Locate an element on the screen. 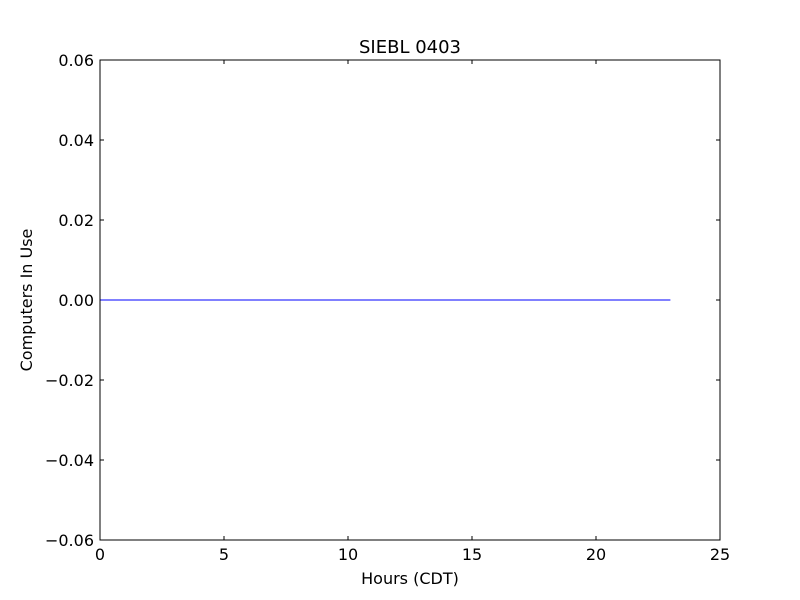 The image size is (800, 600). y-tick-label: 0.04 is located at coordinates (76, 140).